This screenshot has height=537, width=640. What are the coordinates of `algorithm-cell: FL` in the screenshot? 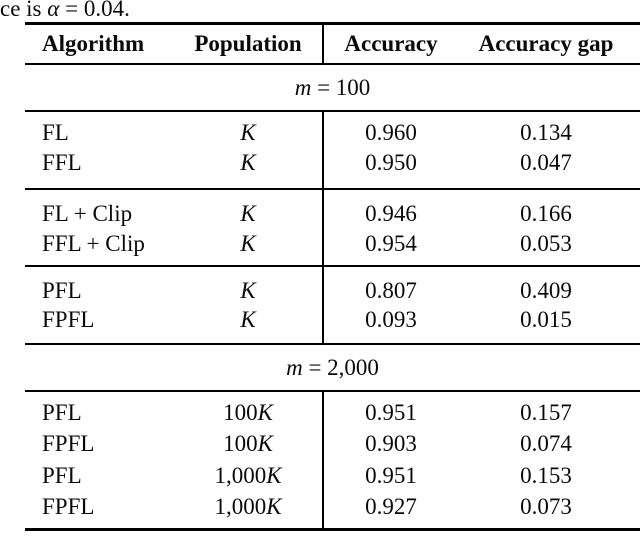 It's located at (55, 132).